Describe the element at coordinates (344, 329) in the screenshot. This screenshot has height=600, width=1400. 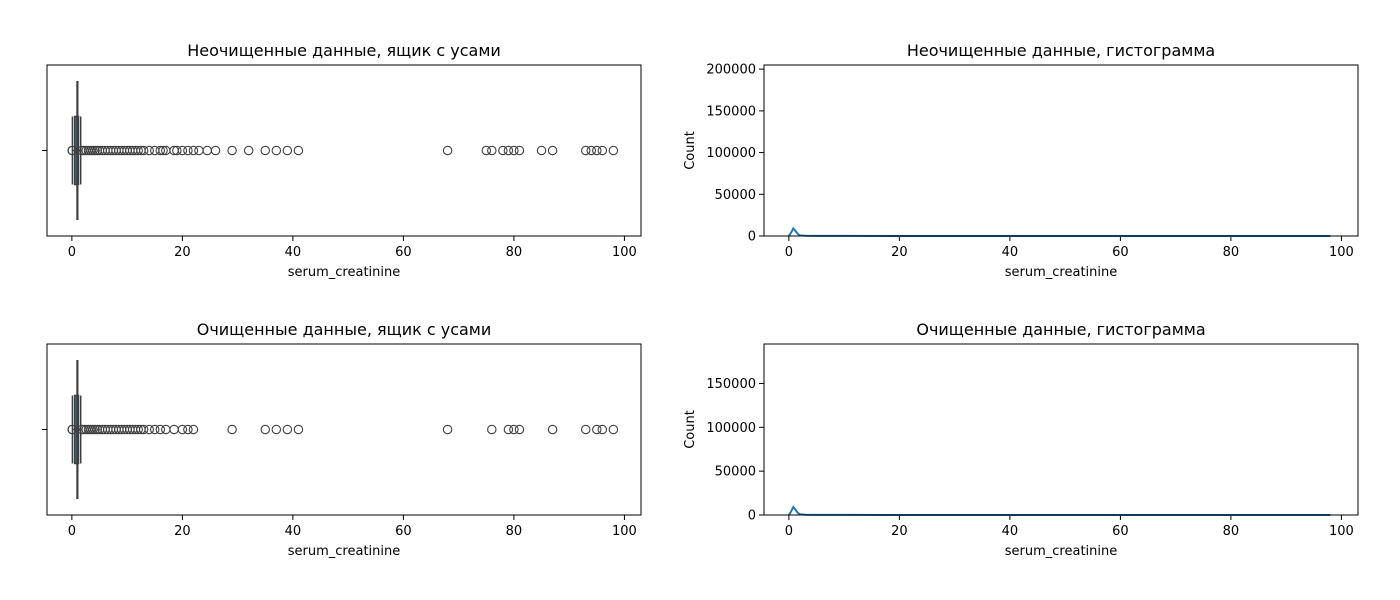
I see `chart-title: Очищенные данные, ящик с усами` at that location.